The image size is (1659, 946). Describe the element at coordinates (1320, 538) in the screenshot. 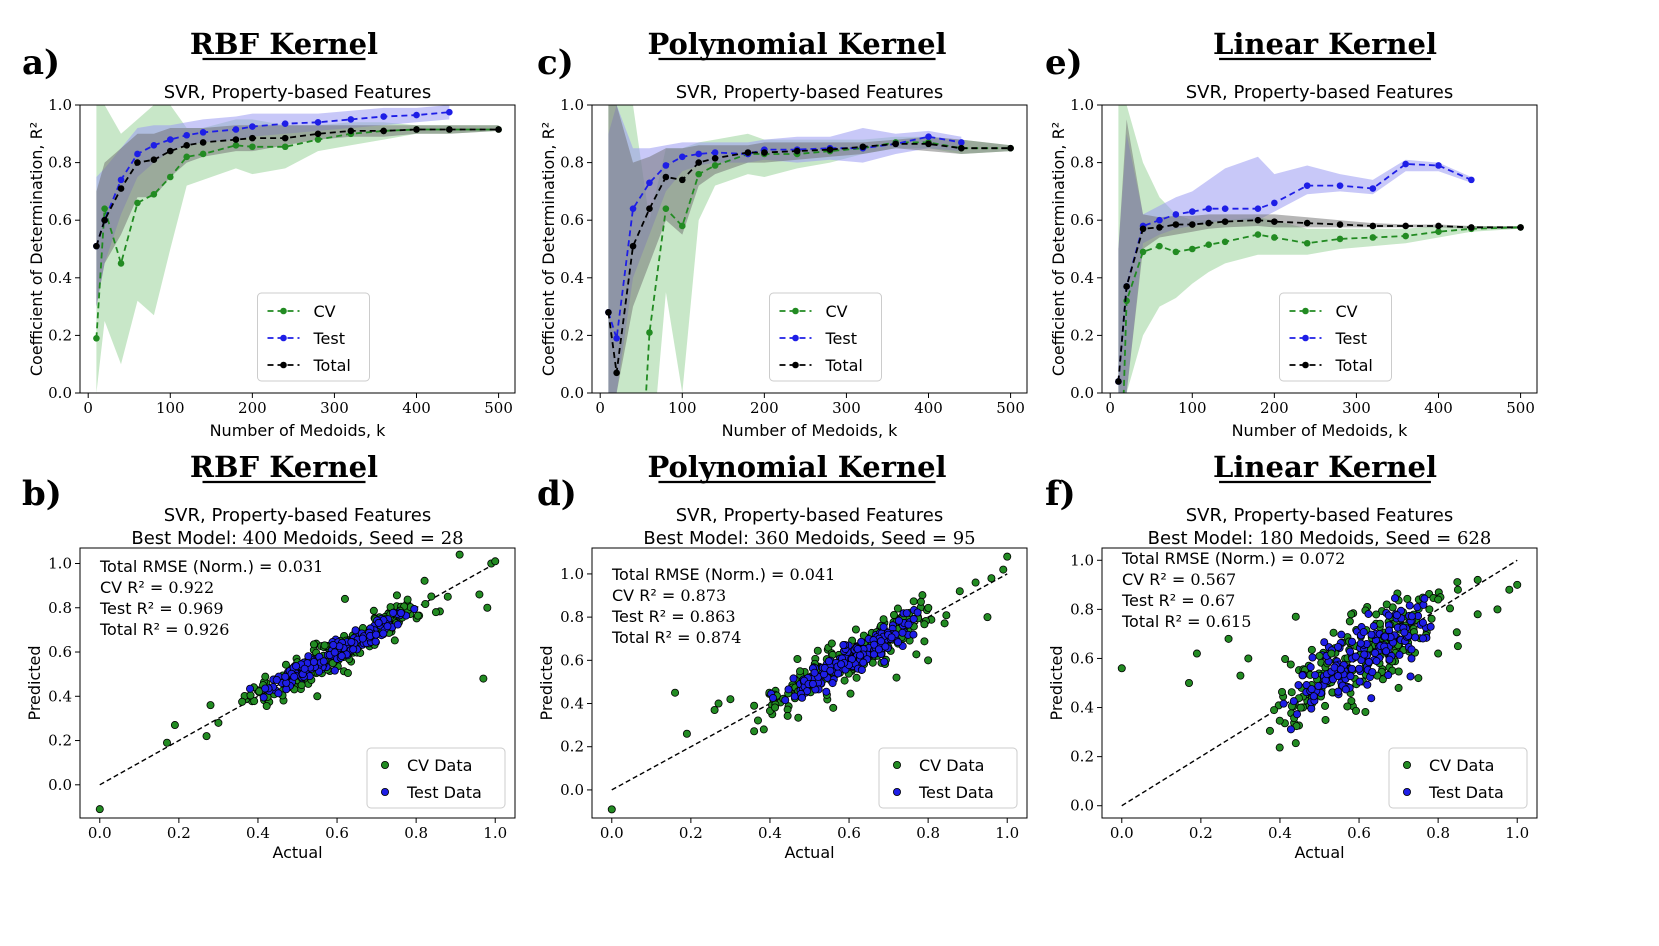

I see `best-model-subtitle: Best Model: 180 Medoids, Seed = 628` at that location.